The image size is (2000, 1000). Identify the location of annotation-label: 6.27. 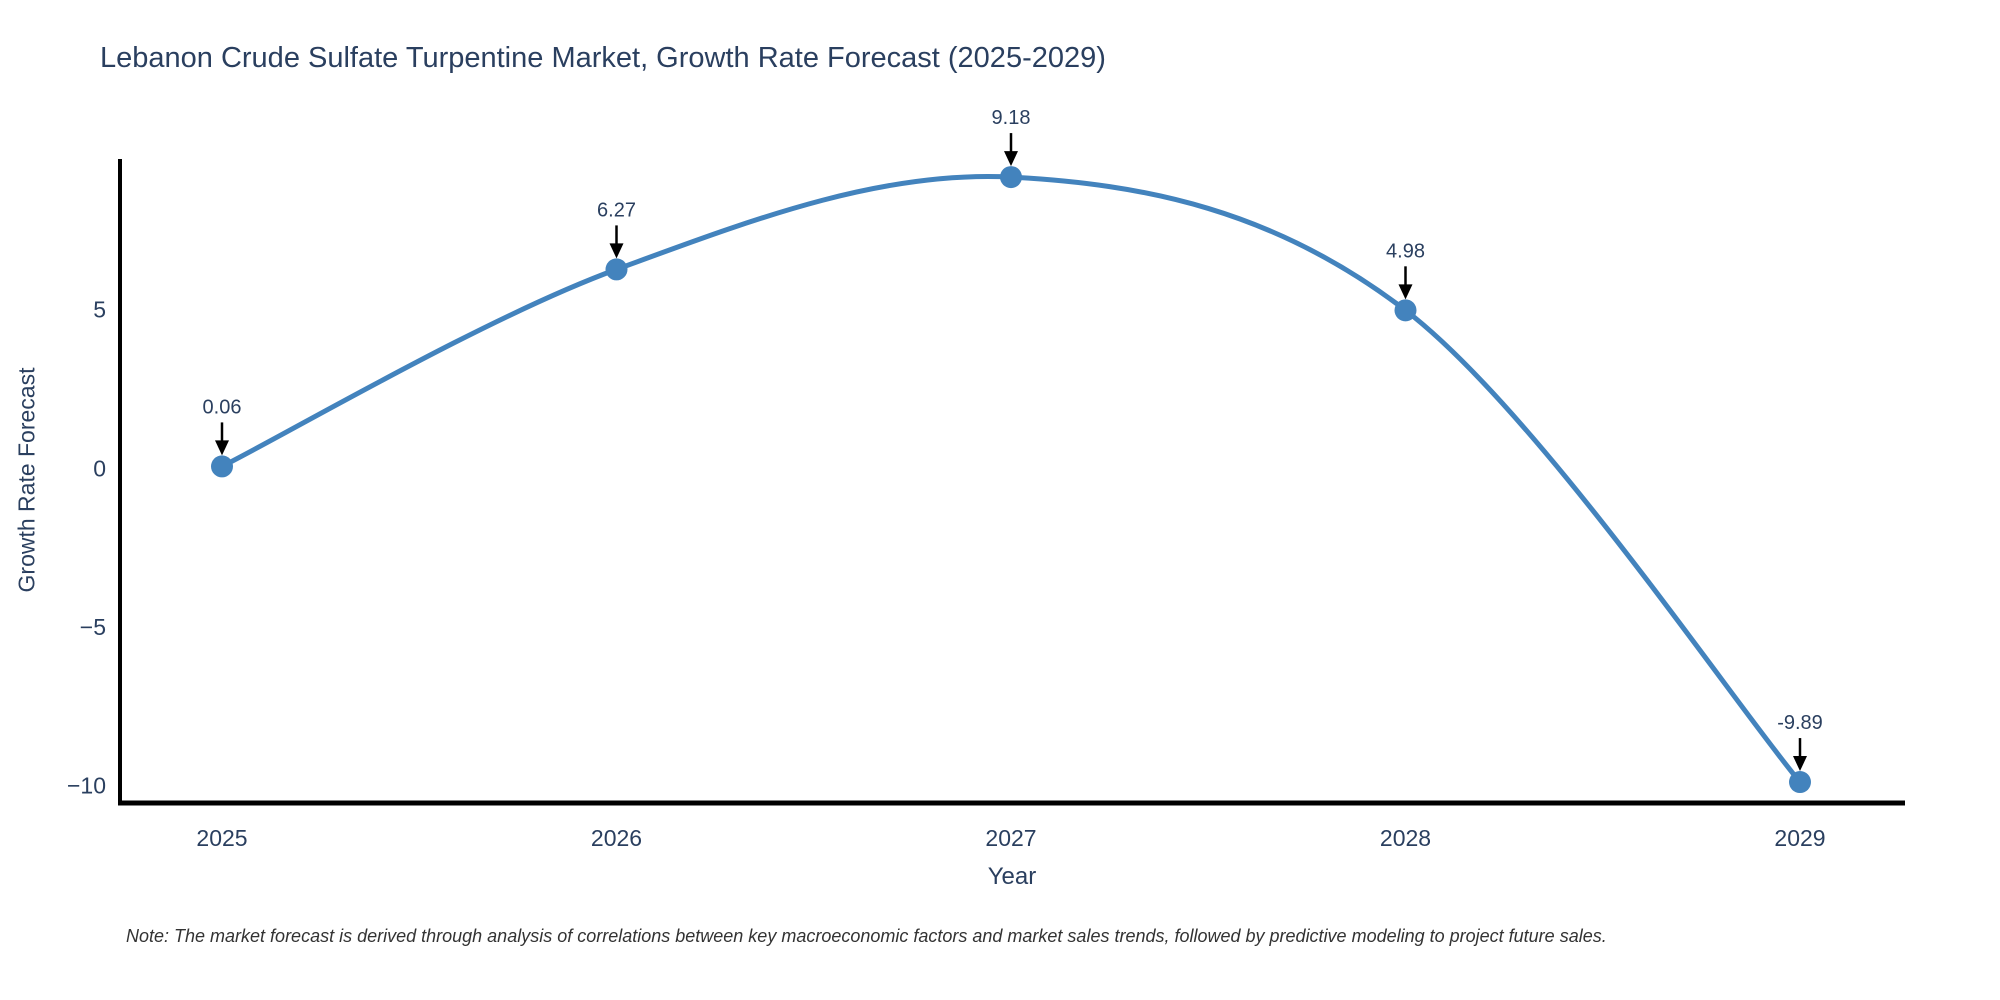
(616, 210).